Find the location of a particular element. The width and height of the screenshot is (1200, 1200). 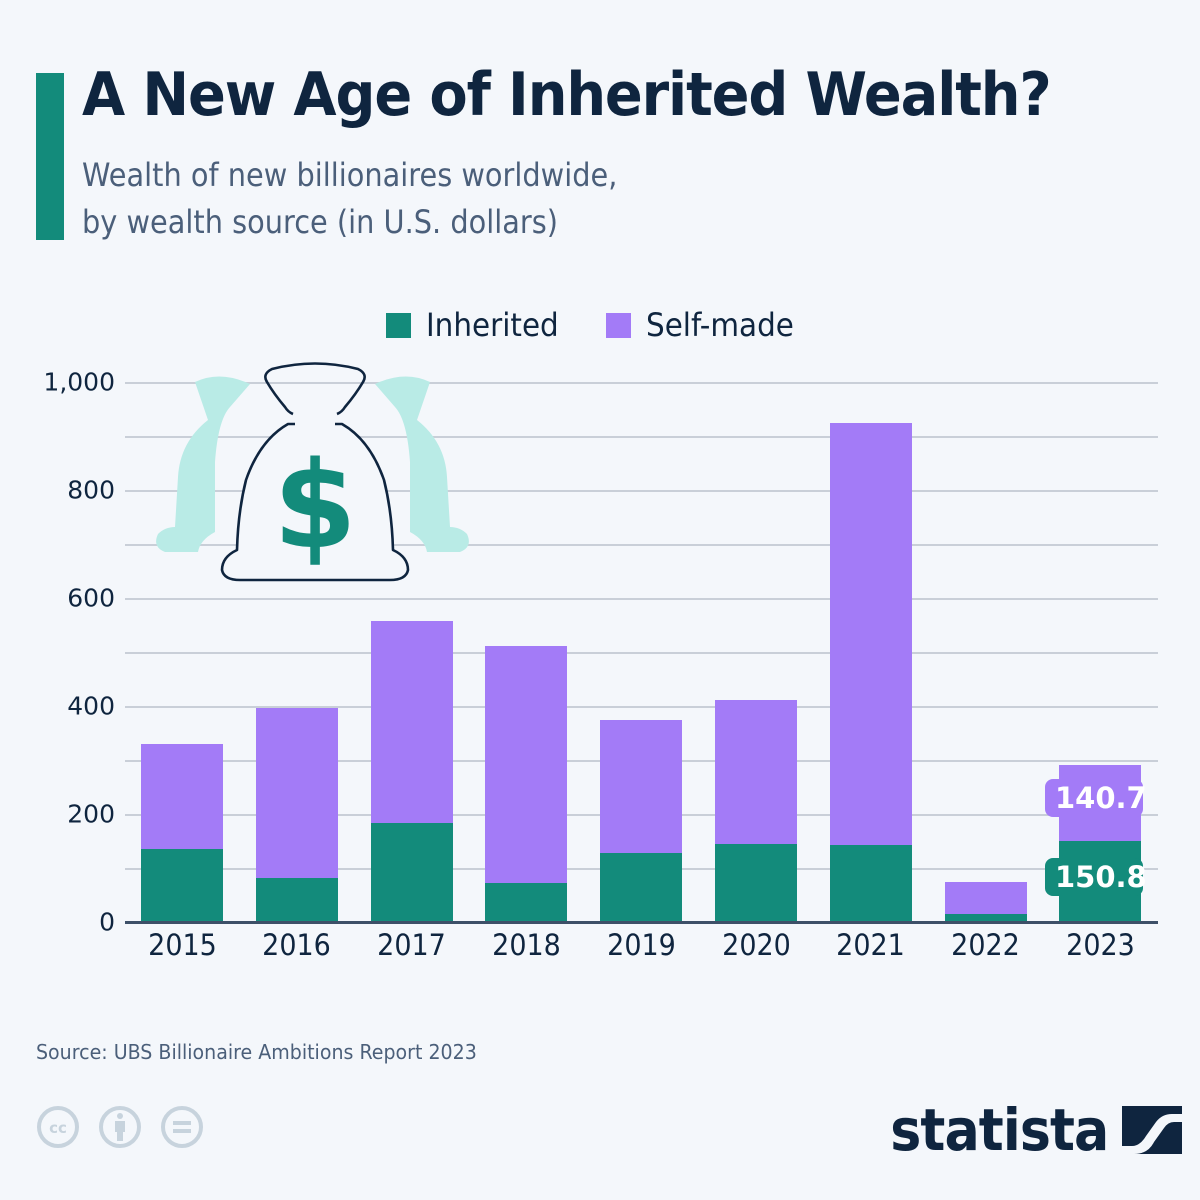

svg-text: cc is located at coordinates (58, 1128).